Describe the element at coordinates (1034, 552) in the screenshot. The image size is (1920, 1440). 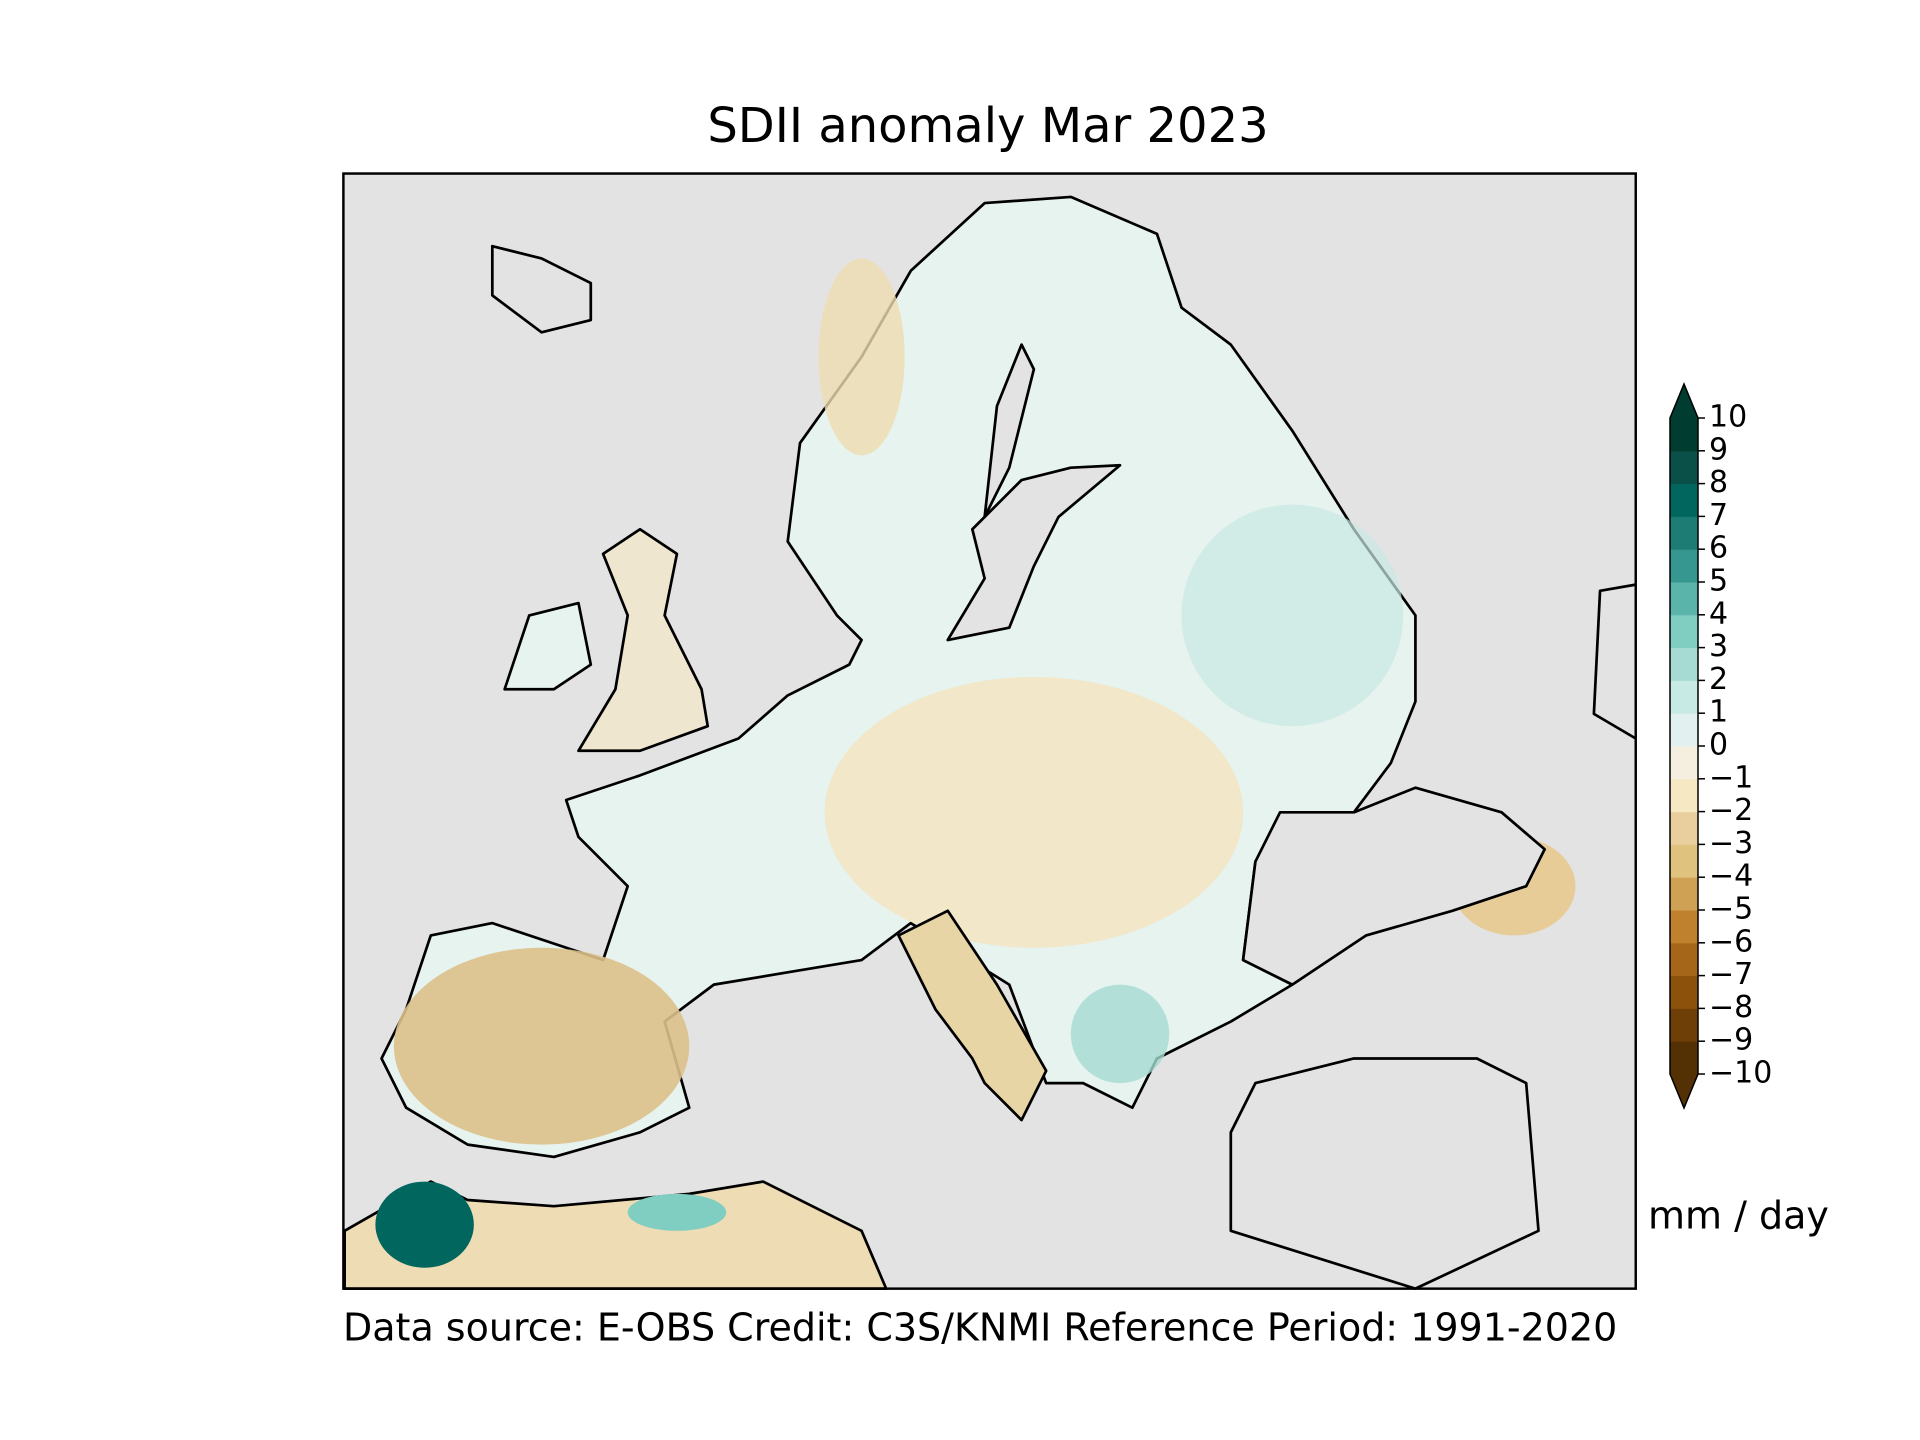
I see `baltic-sea` at that location.